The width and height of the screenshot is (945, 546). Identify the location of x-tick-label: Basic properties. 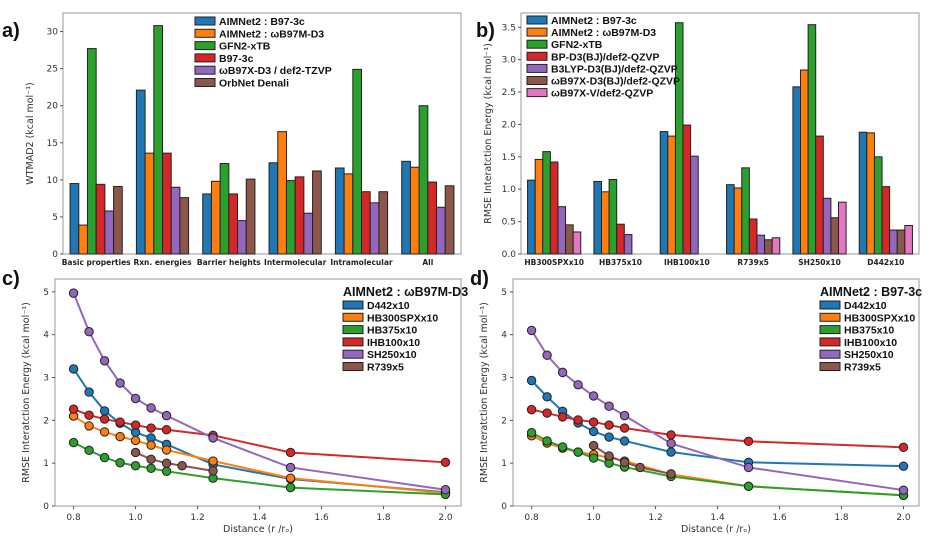
(96, 262).